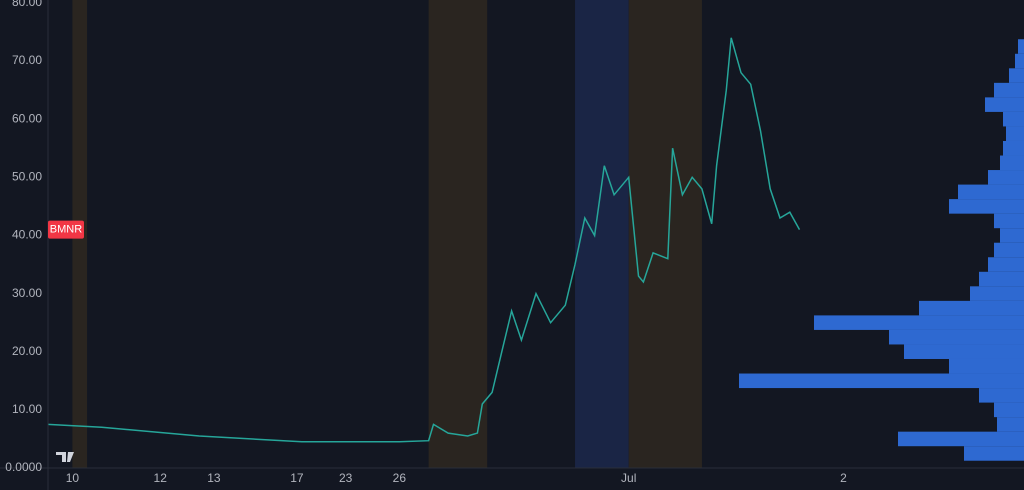  I want to click on y-tick-label: 80.00, so click(27, 4).